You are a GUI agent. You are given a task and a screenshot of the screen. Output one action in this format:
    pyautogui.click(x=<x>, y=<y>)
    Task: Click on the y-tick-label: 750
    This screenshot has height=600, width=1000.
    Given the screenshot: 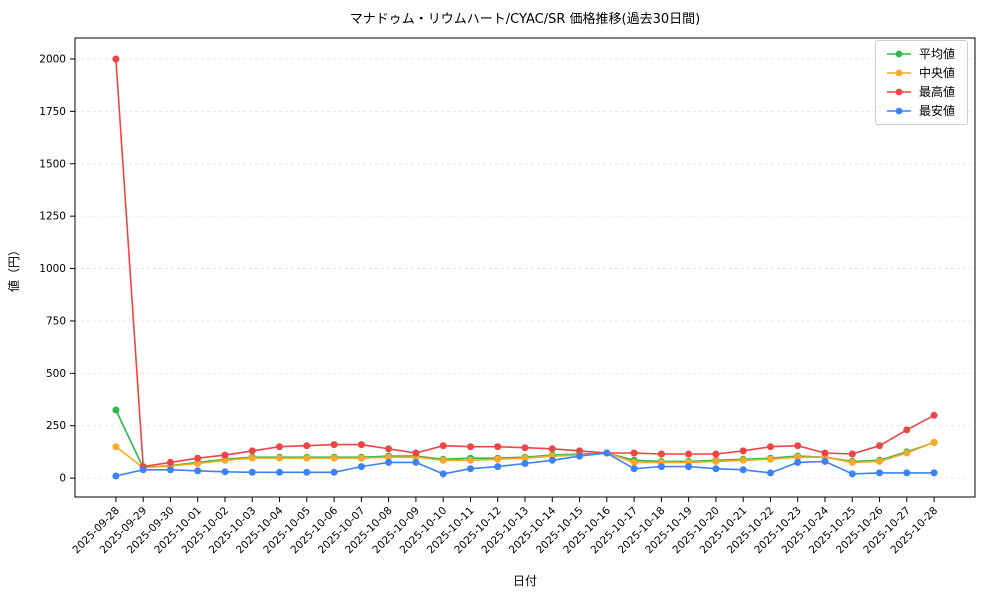 What is the action you would take?
    pyautogui.click(x=56, y=321)
    